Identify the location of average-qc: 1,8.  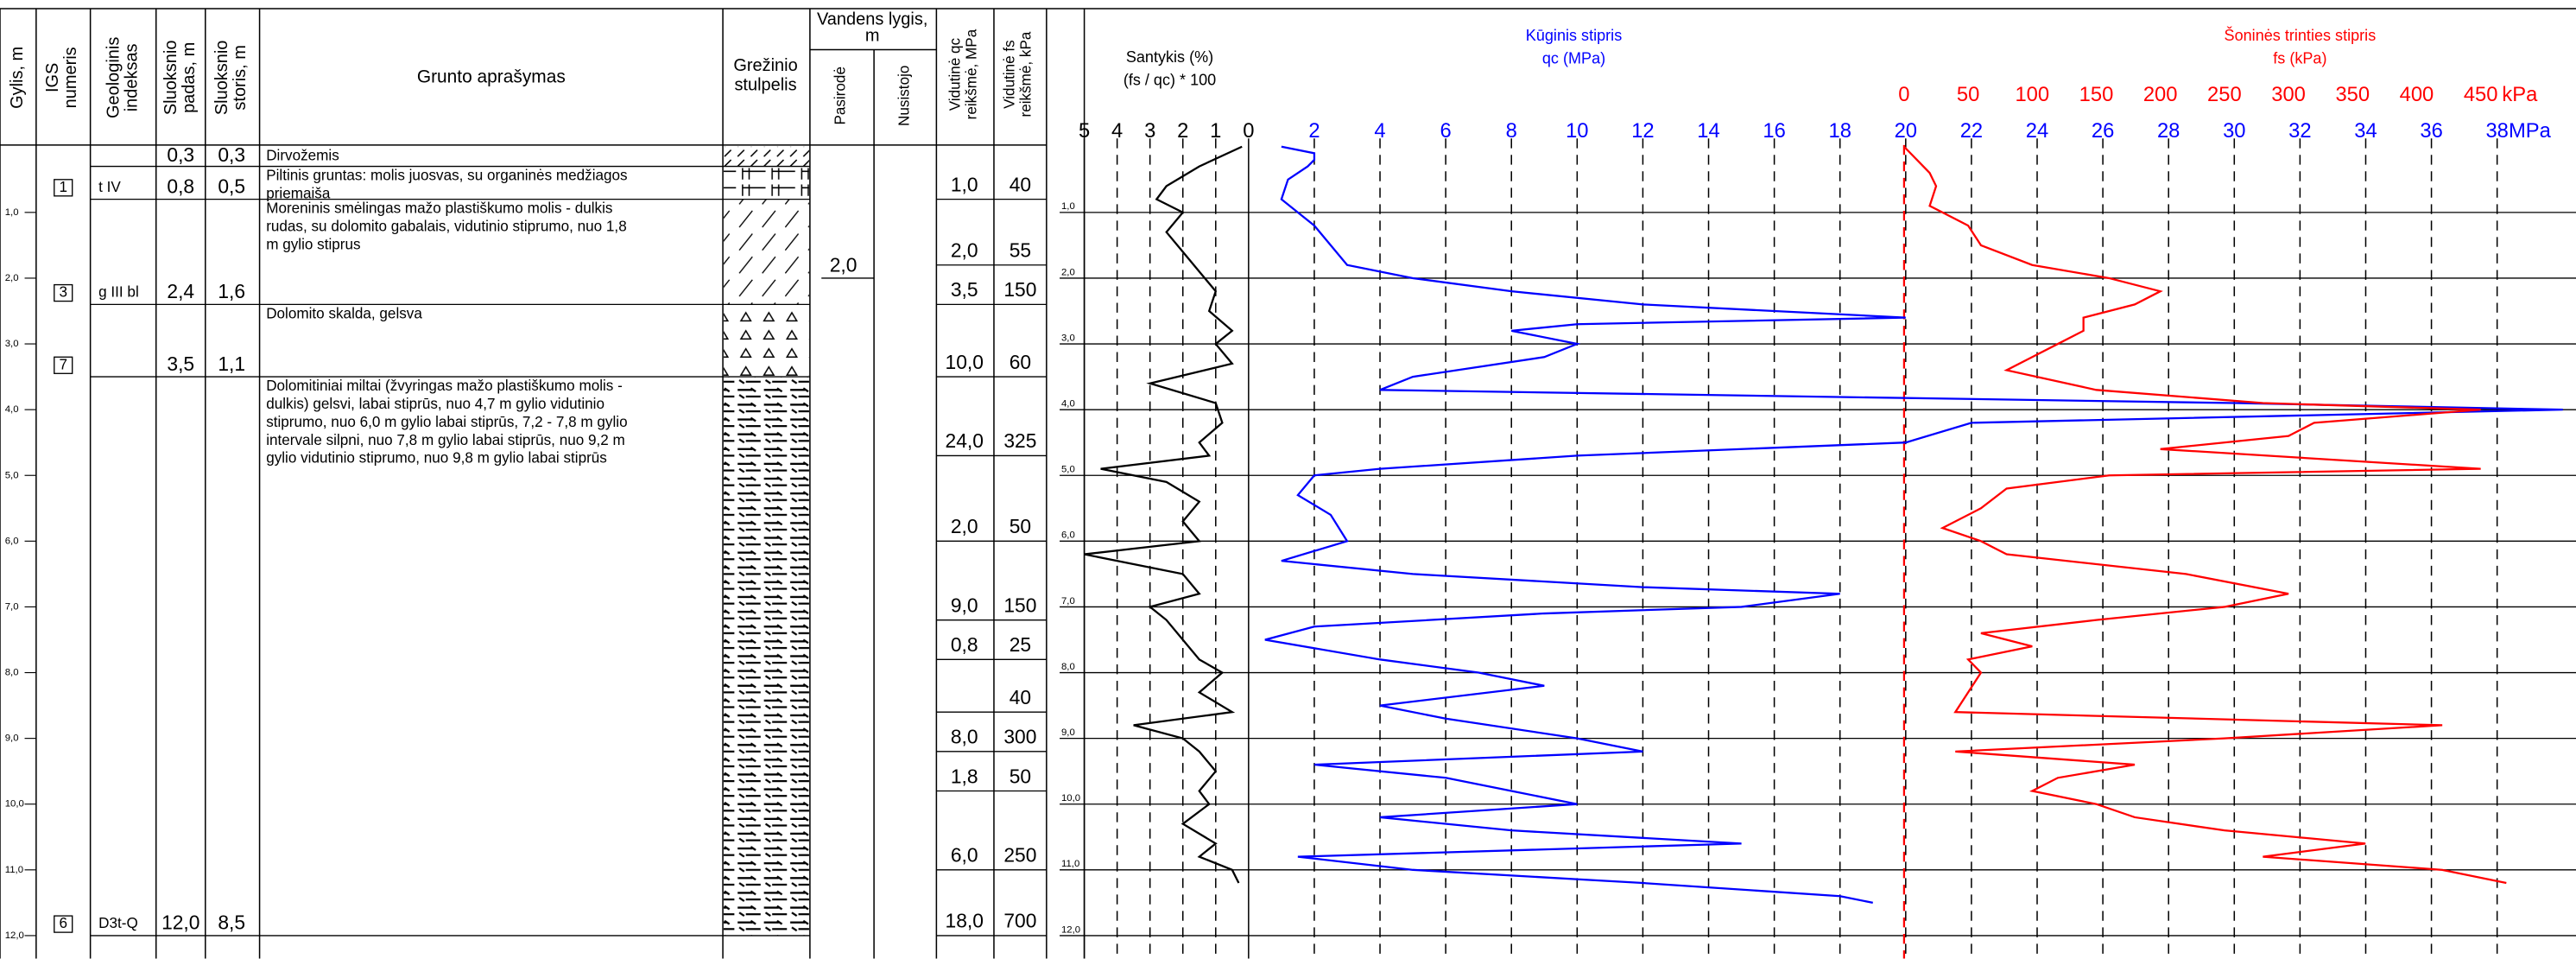
(964, 776).